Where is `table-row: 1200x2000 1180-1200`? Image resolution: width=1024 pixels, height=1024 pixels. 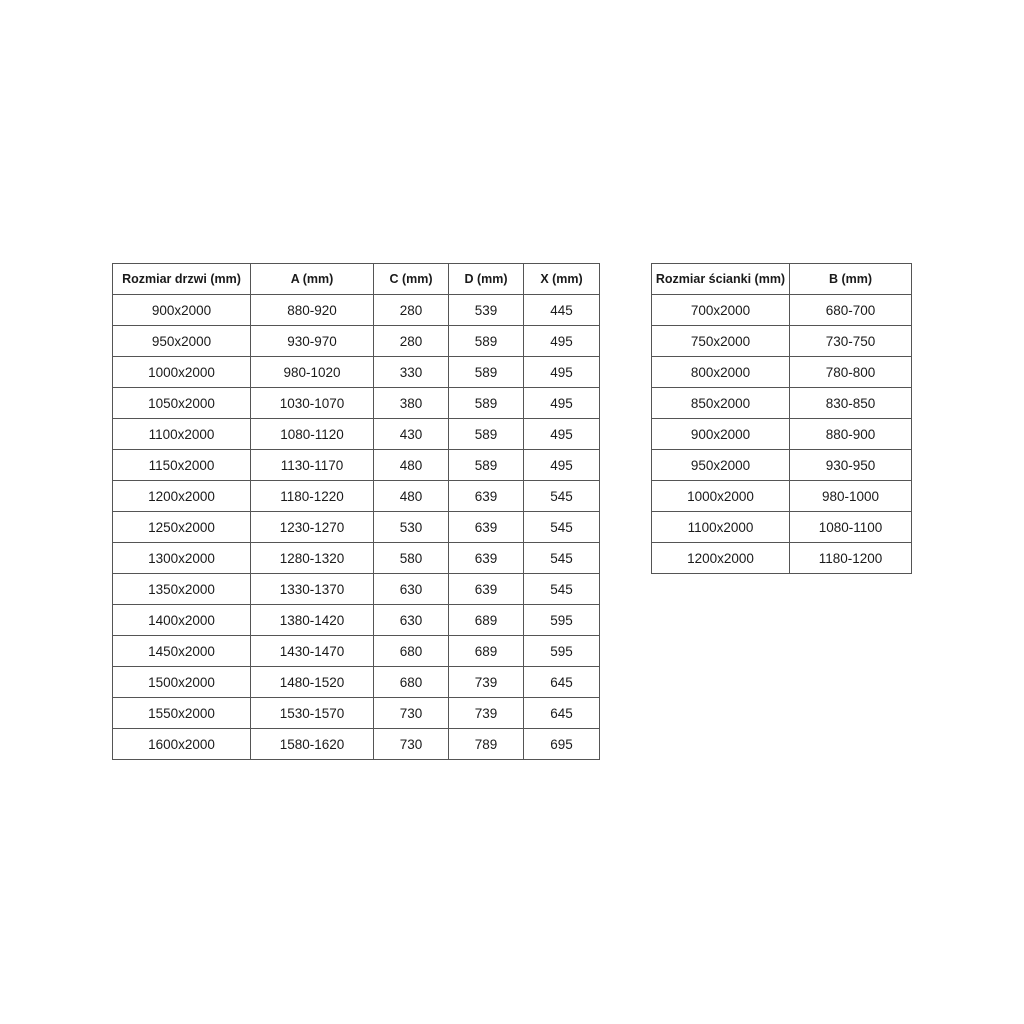
table-row: 1200x2000 1180-1200 is located at coordinates (781, 558).